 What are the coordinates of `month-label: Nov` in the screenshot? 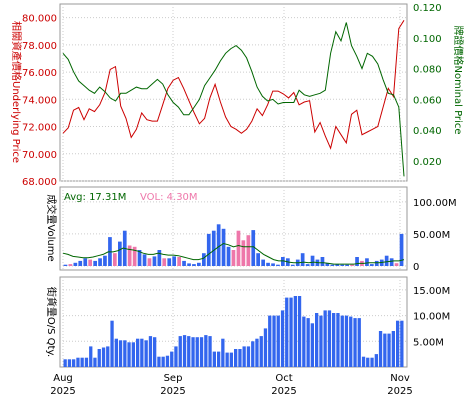 It's located at (400, 378).